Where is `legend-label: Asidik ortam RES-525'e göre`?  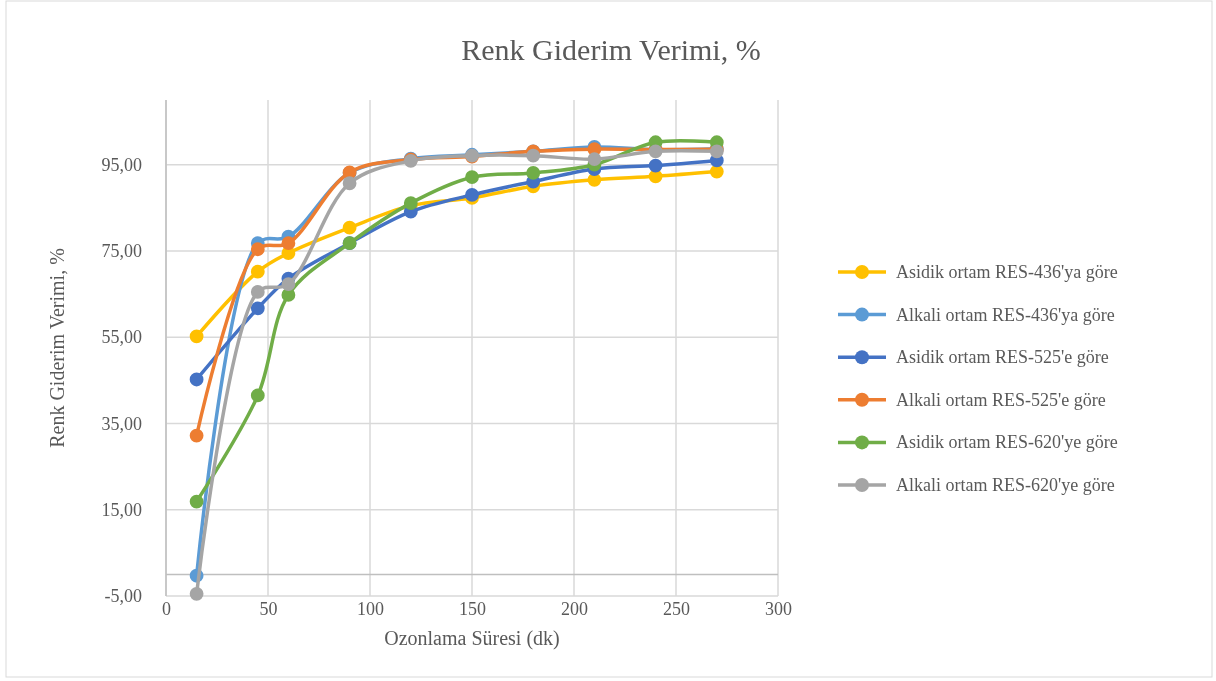 legend-label: Asidik ortam RES-525'e göre is located at coordinates (1002, 357).